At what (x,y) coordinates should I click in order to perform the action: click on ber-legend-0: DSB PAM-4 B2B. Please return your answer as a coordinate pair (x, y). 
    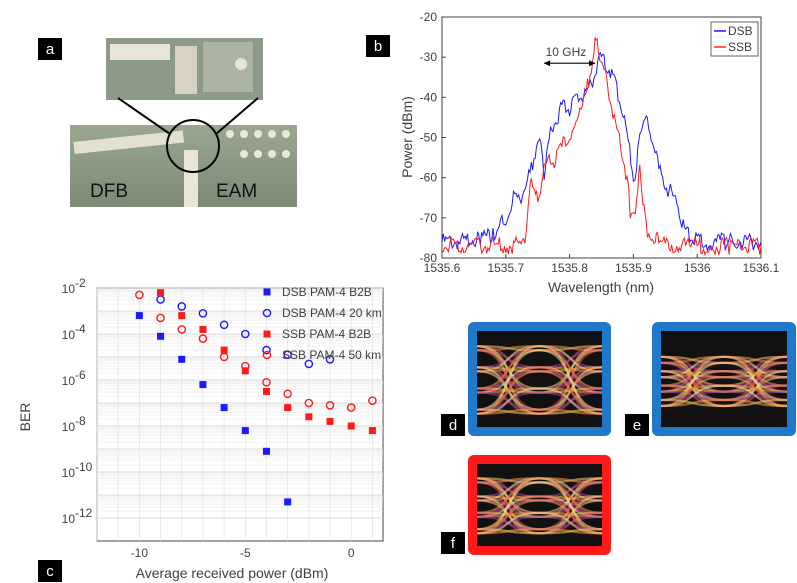
    Looking at the image, I should click on (327, 292).